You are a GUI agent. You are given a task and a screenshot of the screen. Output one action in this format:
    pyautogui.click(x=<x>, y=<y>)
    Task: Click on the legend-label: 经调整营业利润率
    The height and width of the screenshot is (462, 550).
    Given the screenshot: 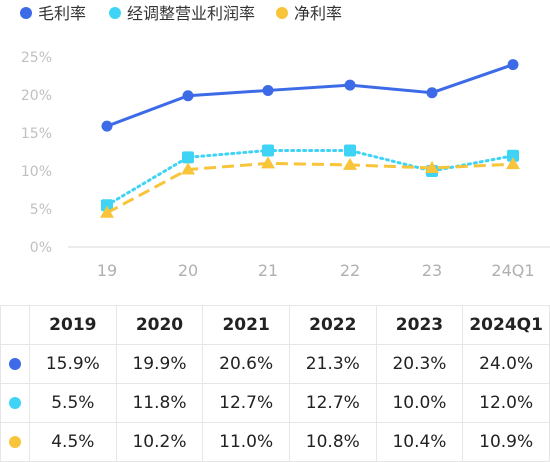 What is the action you would take?
    pyautogui.click(x=191, y=13)
    